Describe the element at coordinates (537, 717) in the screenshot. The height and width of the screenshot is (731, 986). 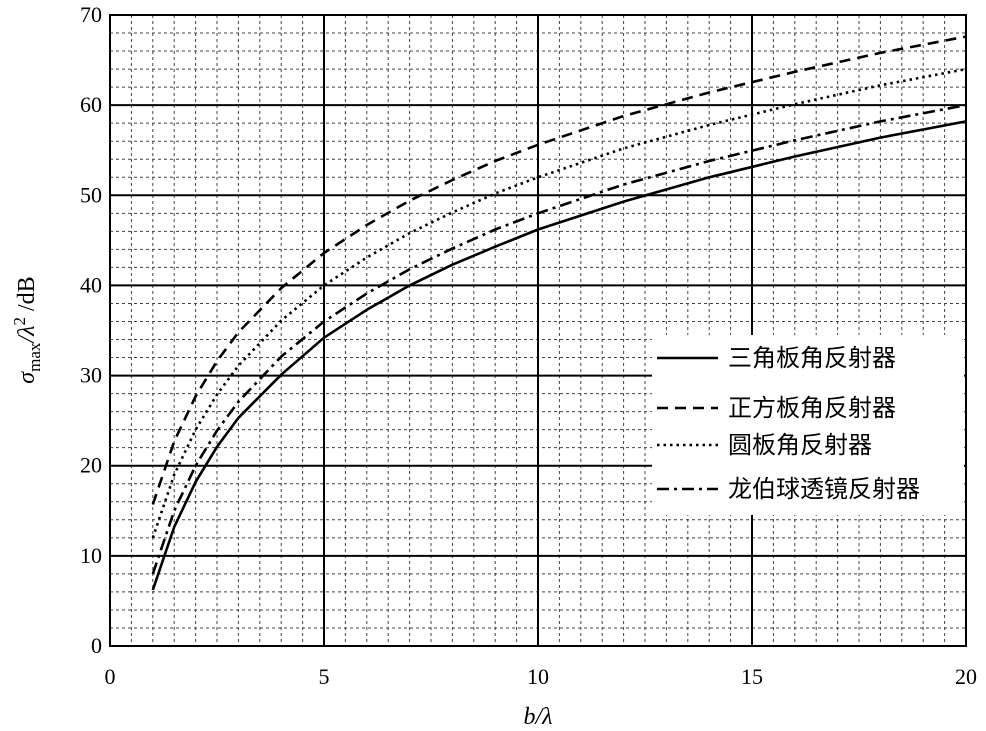
I see `x-axis-label: b/λ` at that location.